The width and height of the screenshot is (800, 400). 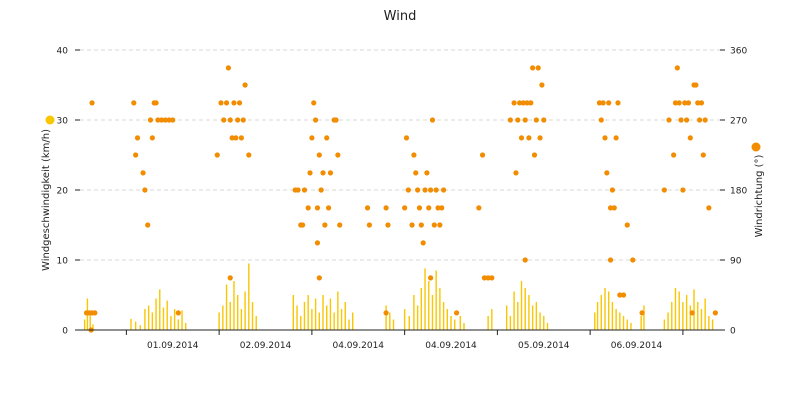 I want to click on y-right-tick-label: 180, so click(x=738, y=192).